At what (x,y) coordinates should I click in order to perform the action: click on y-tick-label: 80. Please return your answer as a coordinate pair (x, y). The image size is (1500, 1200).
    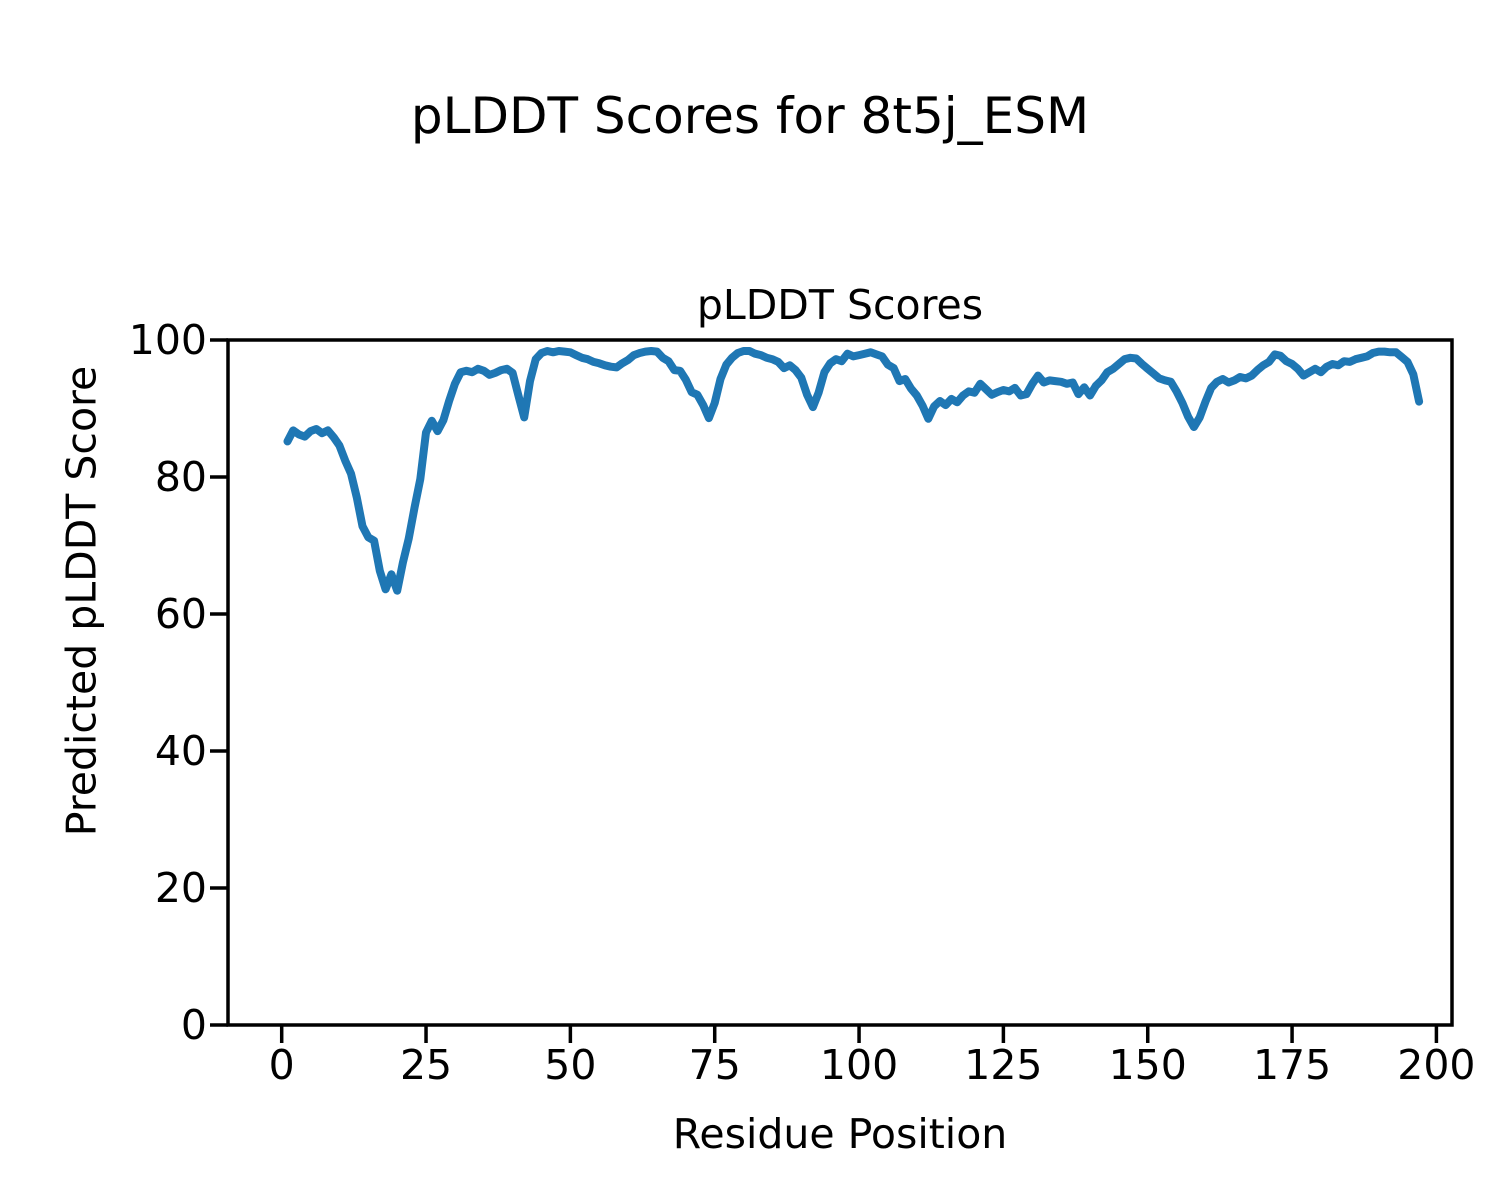
    Looking at the image, I should click on (181, 477).